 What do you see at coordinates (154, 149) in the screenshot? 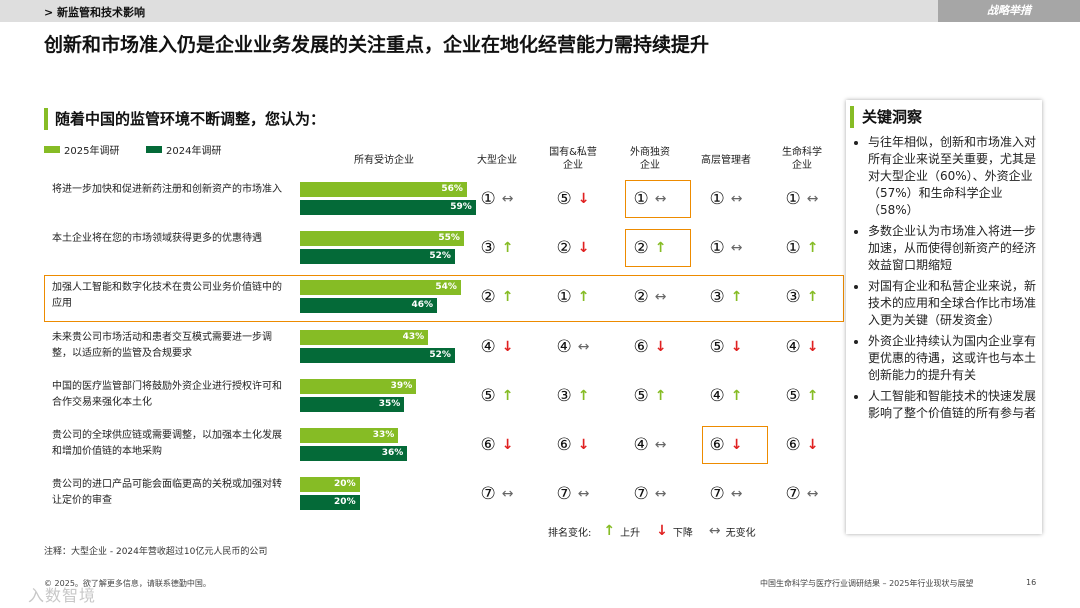
I see `legend-swatch-2024` at bounding box center [154, 149].